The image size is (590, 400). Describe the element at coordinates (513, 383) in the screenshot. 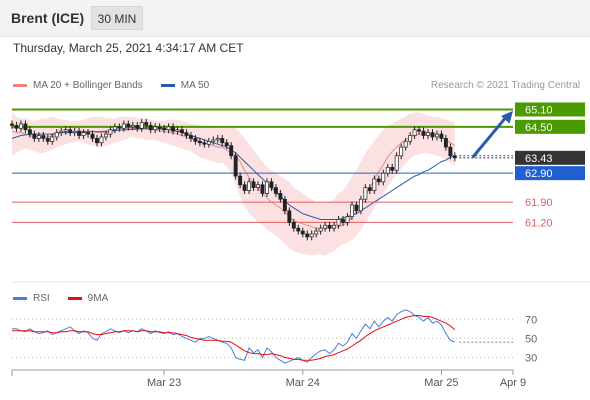

I see `x-tick-label: Apr 9` at that location.